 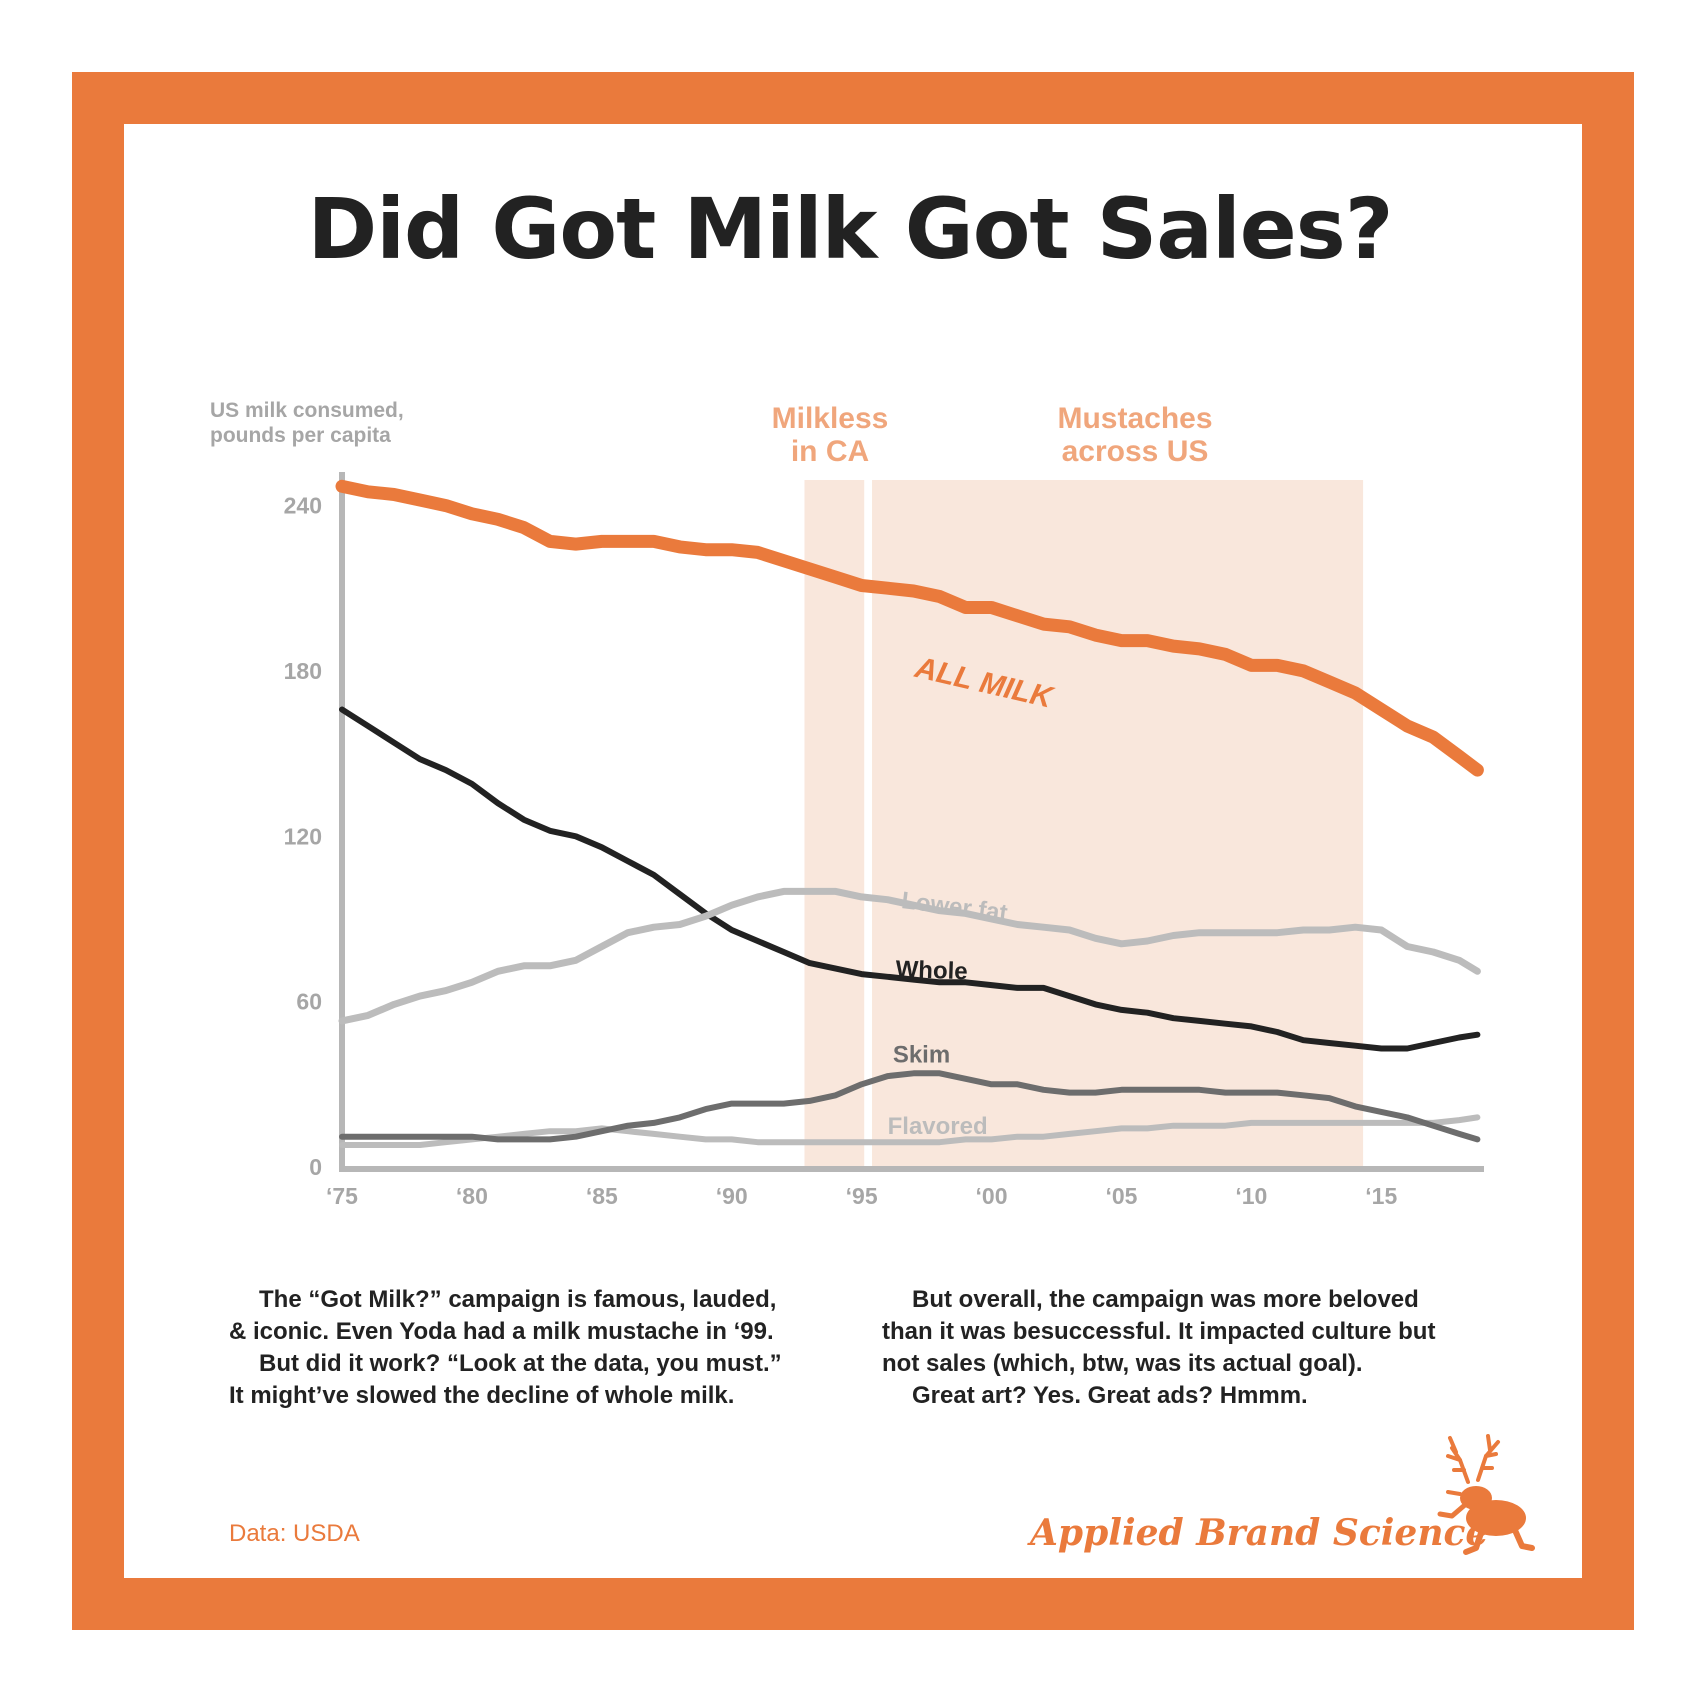 I want to click on x-tick-label: ‘15, so click(x=1381, y=1196).